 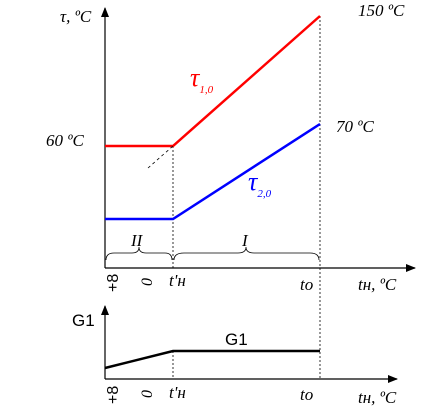 What do you see at coordinates (377, 397) in the screenshot?
I see `lower-x-axis-label: tн, ºC` at bounding box center [377, 397].